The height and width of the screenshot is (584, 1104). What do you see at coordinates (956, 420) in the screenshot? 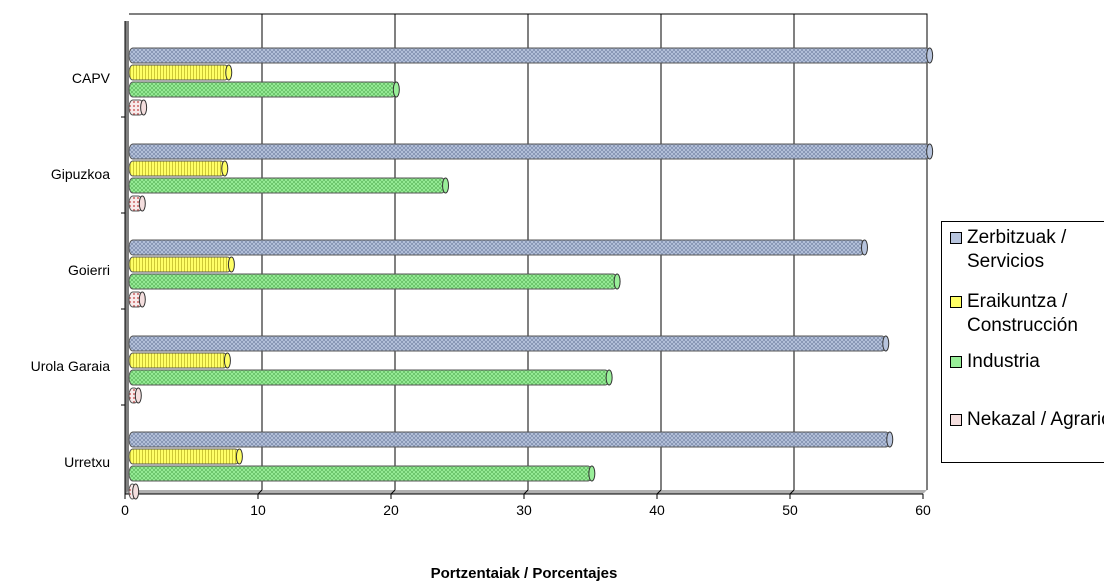
I see `legend-swatch-agrario` at bounding box center [956, 420].